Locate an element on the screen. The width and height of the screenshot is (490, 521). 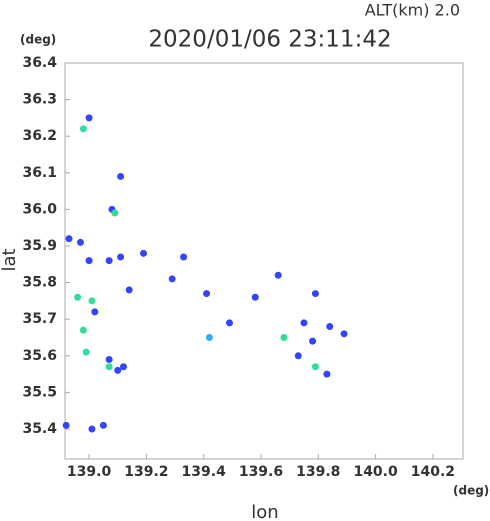
x-tick-label: 139.4 is located at coordinates (204, 472).